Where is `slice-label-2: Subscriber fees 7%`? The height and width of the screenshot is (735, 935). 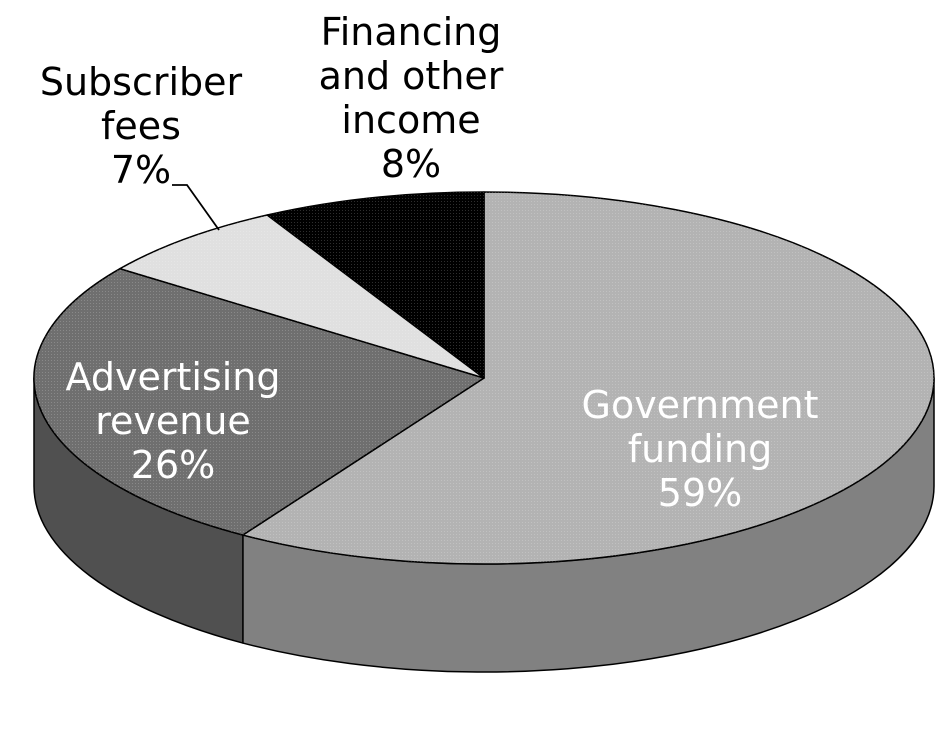 slice-label-2: Subscriber fees 7% is located at coordinates (141, 126).